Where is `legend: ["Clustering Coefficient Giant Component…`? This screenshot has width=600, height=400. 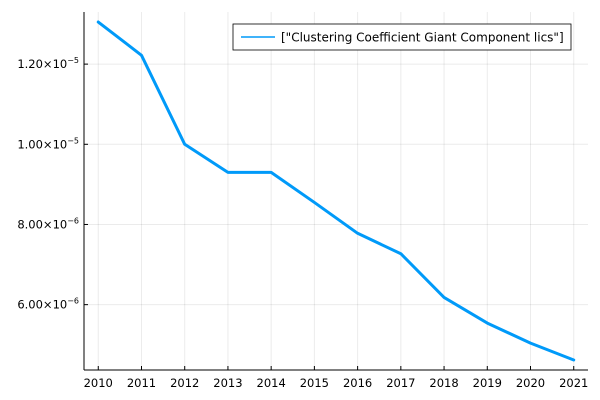 legend: ["Clustering Coefficient Giant Component… is located at coordinates (402, 37).